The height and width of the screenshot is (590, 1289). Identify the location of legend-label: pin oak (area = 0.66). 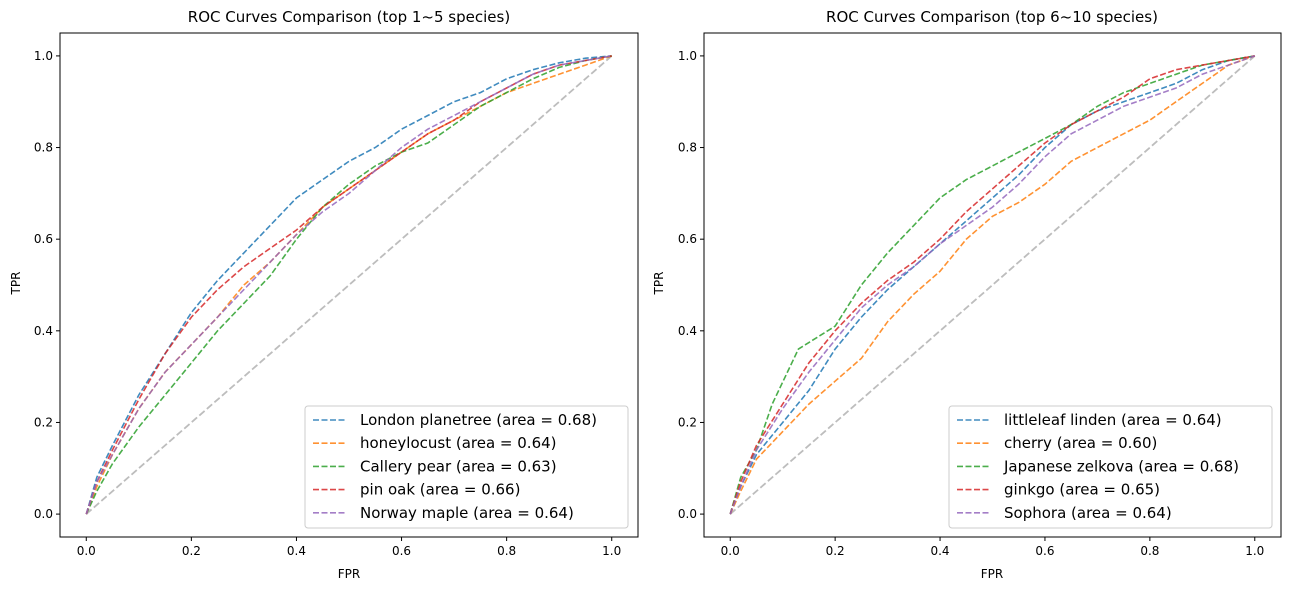
(440, 490).